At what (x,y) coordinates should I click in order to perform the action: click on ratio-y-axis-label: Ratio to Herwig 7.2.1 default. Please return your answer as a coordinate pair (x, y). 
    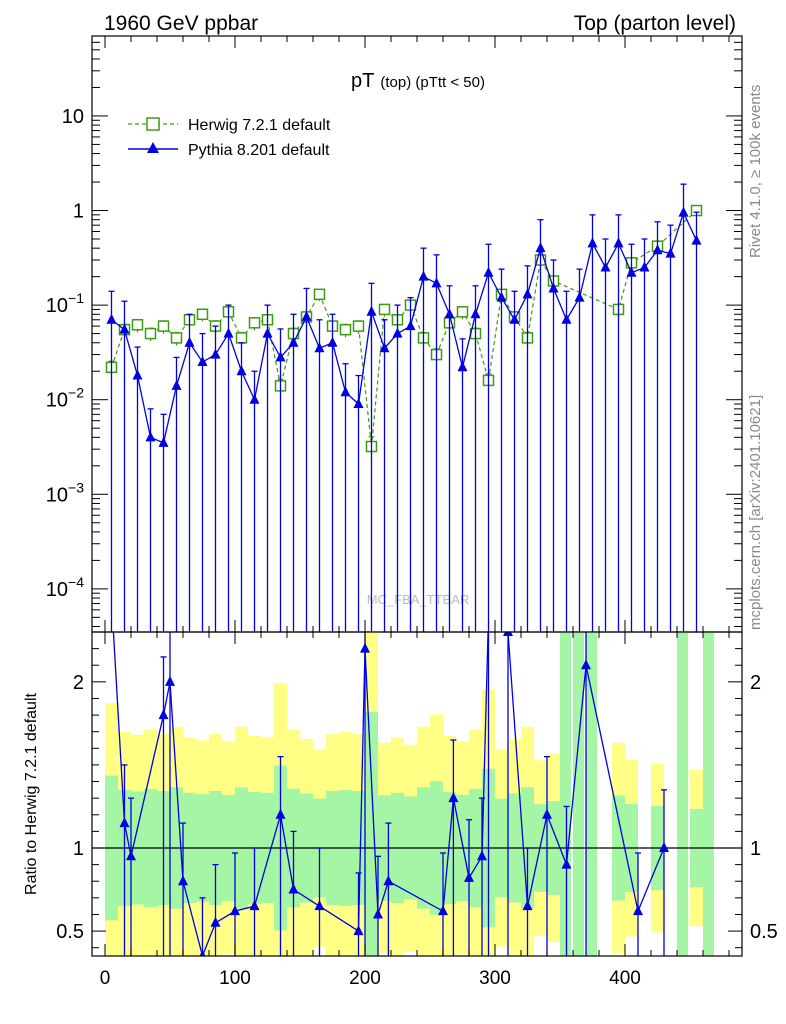
    Looking at the image, I should click on (31, 794).